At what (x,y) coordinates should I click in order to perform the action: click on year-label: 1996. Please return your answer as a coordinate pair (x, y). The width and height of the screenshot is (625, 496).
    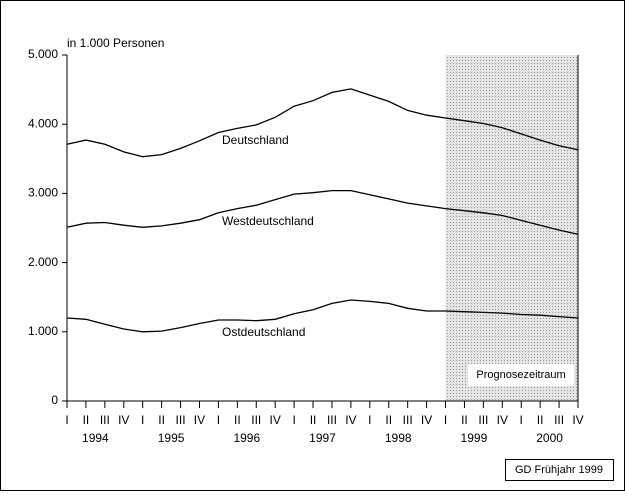
    Looking at the image, I should click on (246, 438).